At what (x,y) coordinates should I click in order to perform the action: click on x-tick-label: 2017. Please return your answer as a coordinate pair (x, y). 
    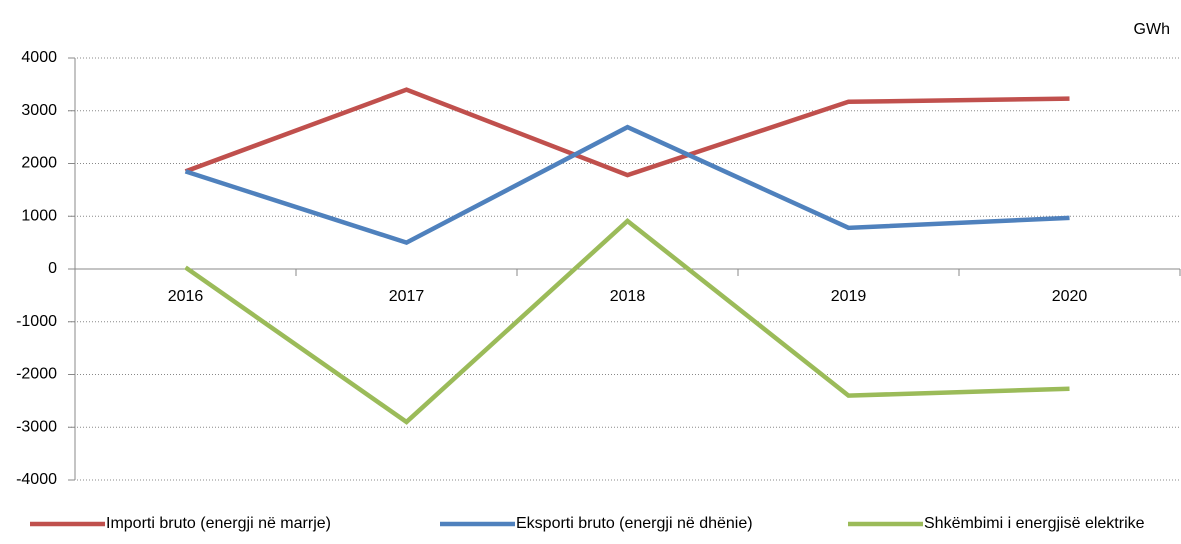
    Looking at the image, I should click on (407, 296).